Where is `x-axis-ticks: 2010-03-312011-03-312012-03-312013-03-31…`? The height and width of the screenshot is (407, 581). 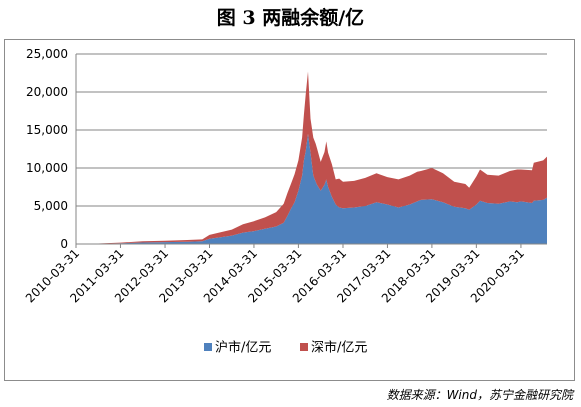
x-axis-ticks: 2010-03-312011-03-312012-03-312013-03-31… is located at coordinates (275, 274).